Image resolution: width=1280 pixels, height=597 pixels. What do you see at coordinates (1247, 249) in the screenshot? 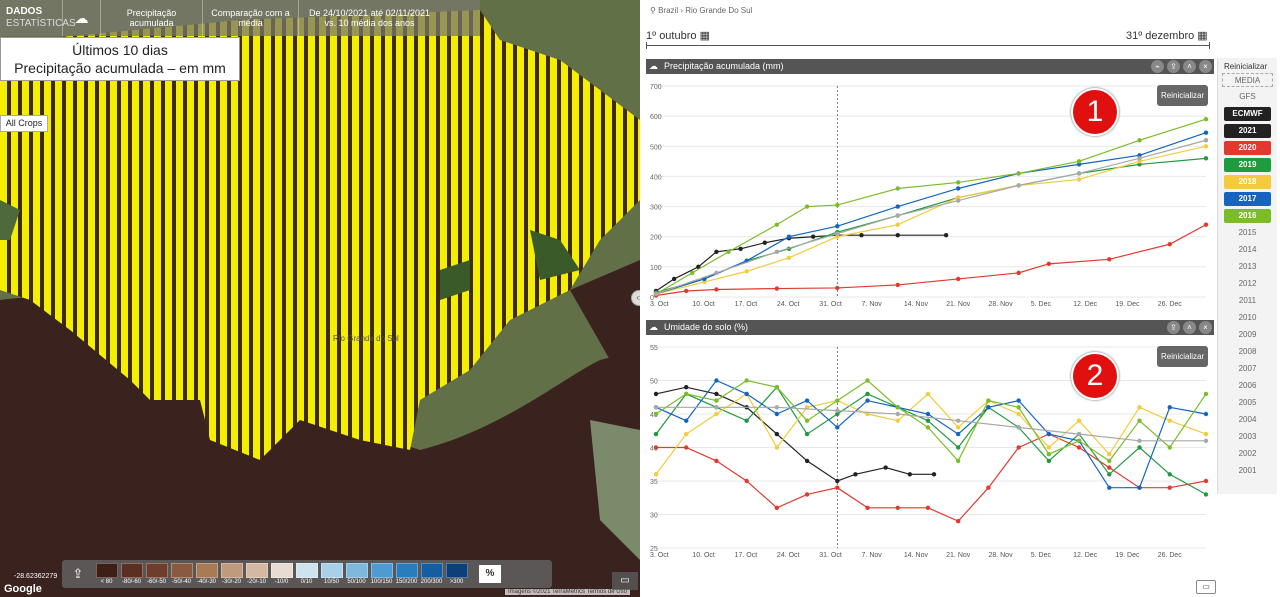
I see `year-toggle-2014: 2014` at bounding box center [1247, 249].